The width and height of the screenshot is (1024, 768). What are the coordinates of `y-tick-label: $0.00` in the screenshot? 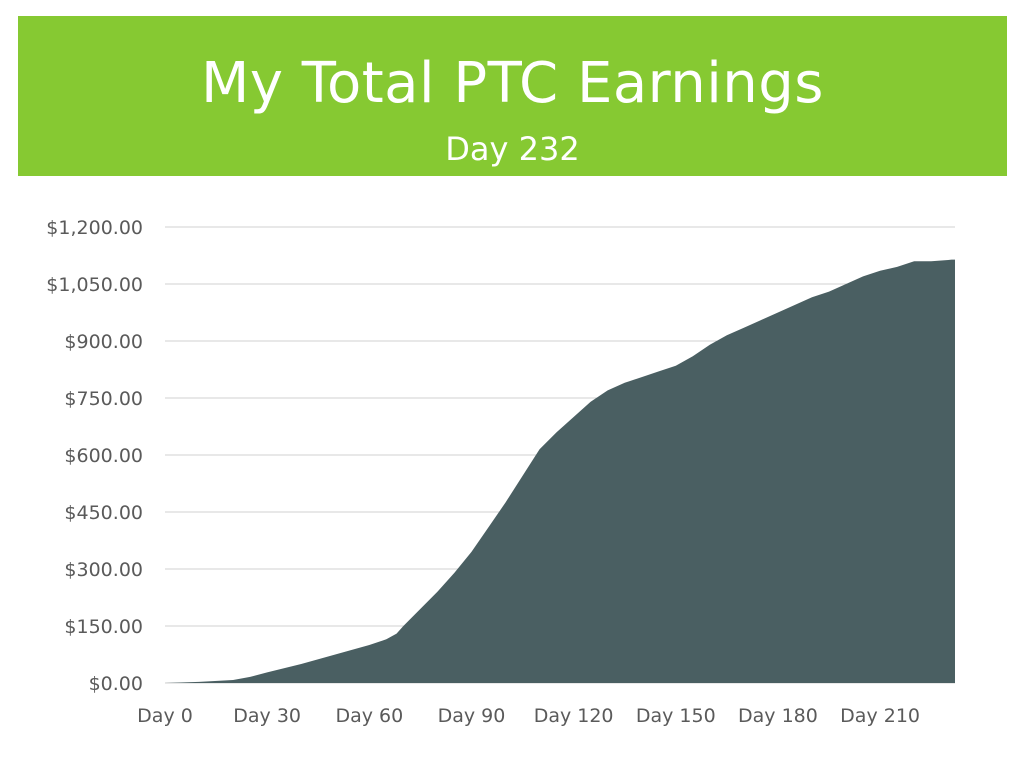 It's located at (116, 684).